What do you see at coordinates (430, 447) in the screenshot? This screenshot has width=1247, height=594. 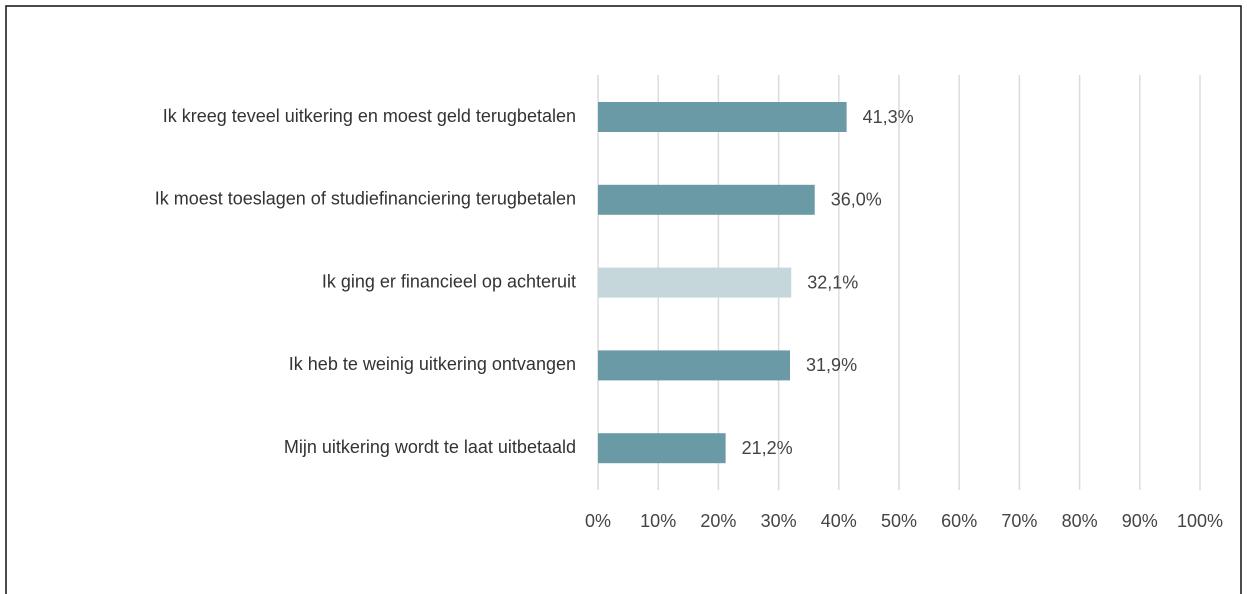 I see `category-label: Mijn uitkering wordt te laat uitbetaald` at bounding box center [430, 447].